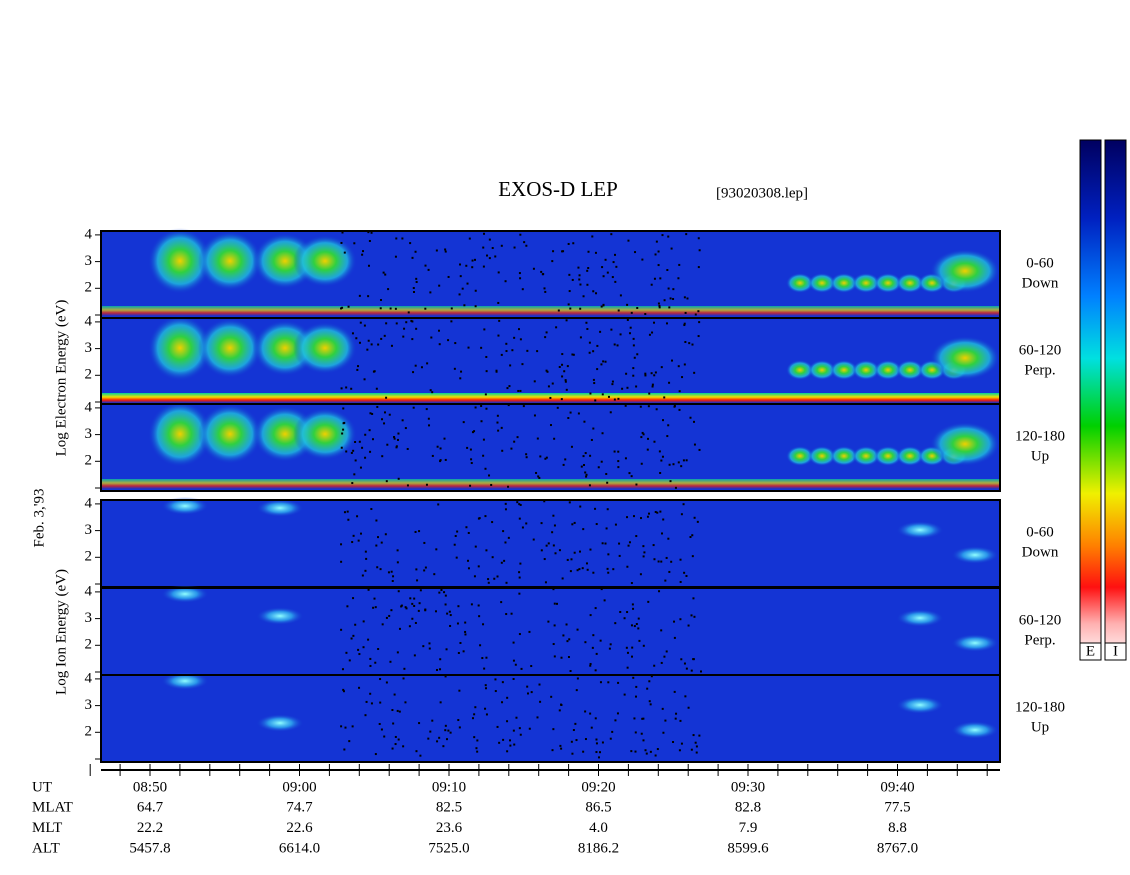 This screenshot has height=875, width=1130. What do you see at coordinates (89, 434) in the screenshot?
I see `y-tick-label: 3` at bounding box center [89, 434].